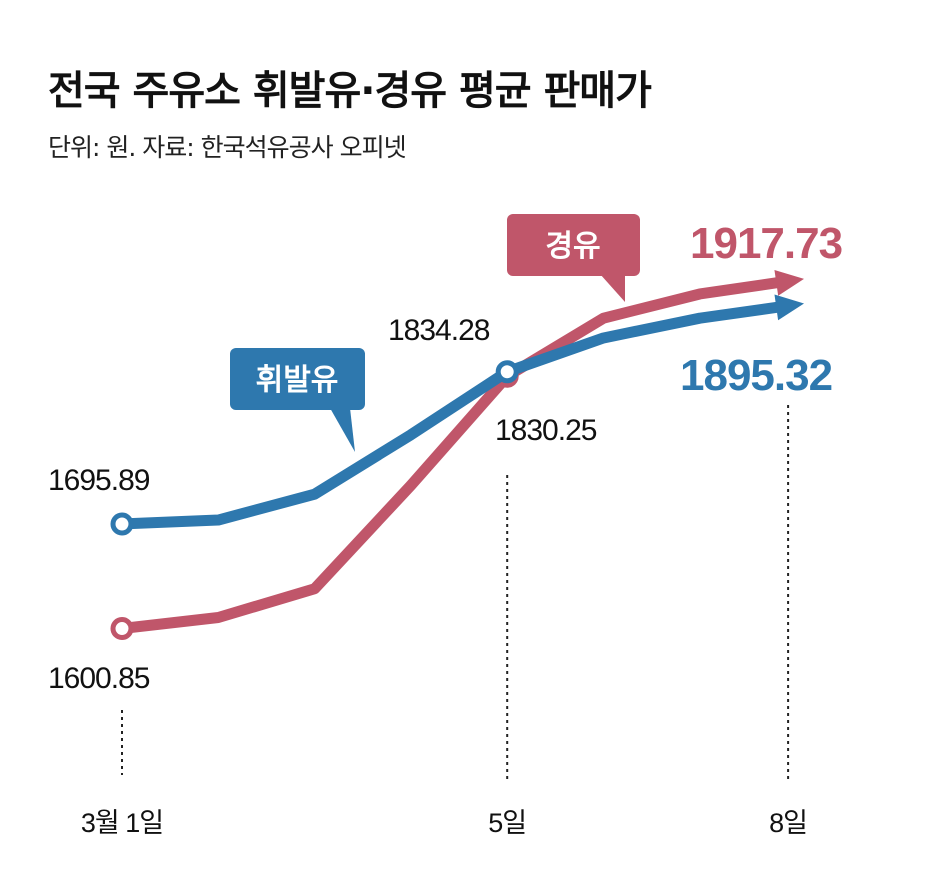  I want to click on legend-label: 휘발유, so click(297, 380).